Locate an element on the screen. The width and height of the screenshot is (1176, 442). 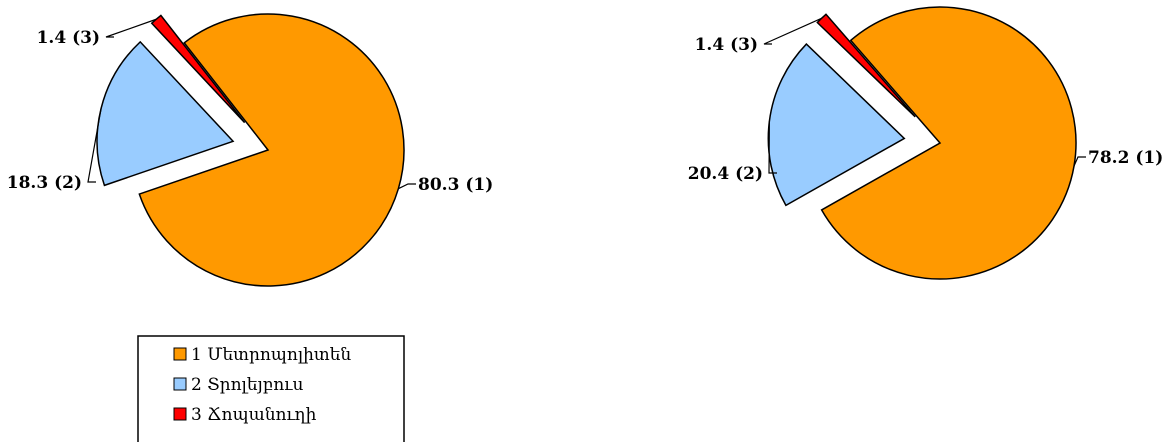
legend-label-1: 1 Մետրոպոլիտեն is located at coordinates (271, 355).